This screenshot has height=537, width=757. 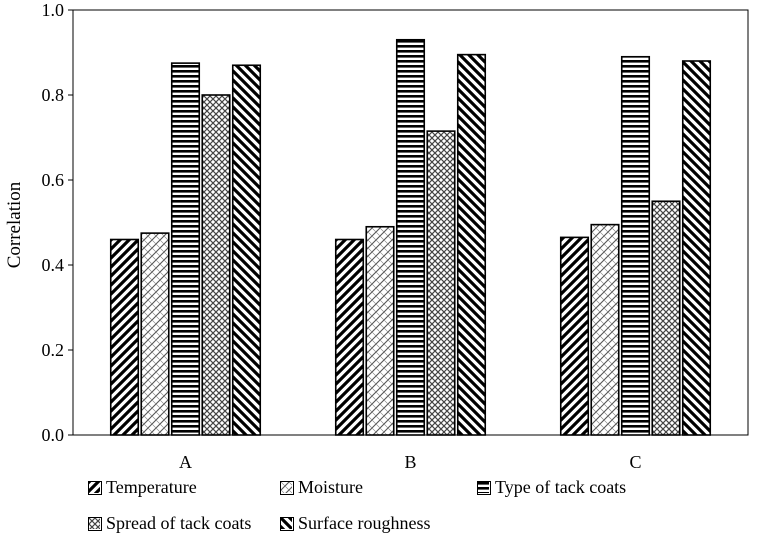 What do you see at coordinates (574, 336) in the screenshot?
I see `bar-temperature-c` at bounding box center [574, 336].